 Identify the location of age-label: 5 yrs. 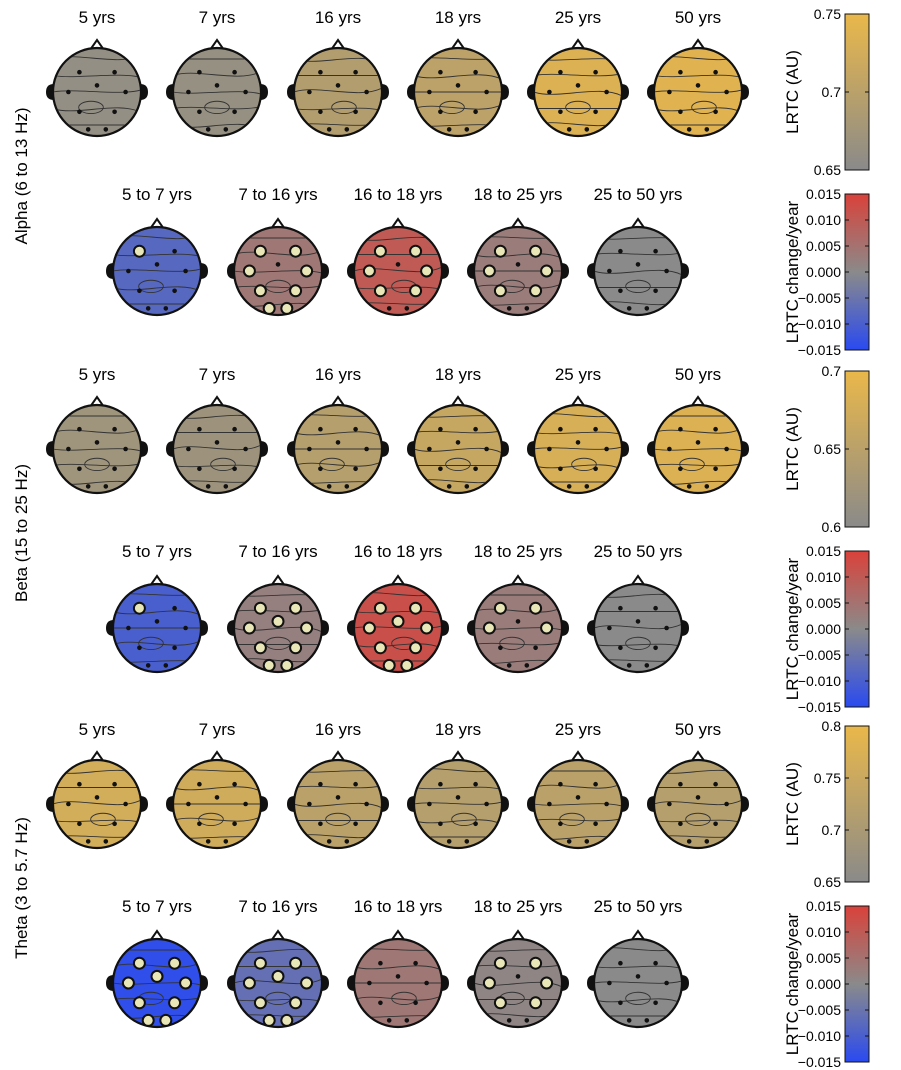
(97, 374).